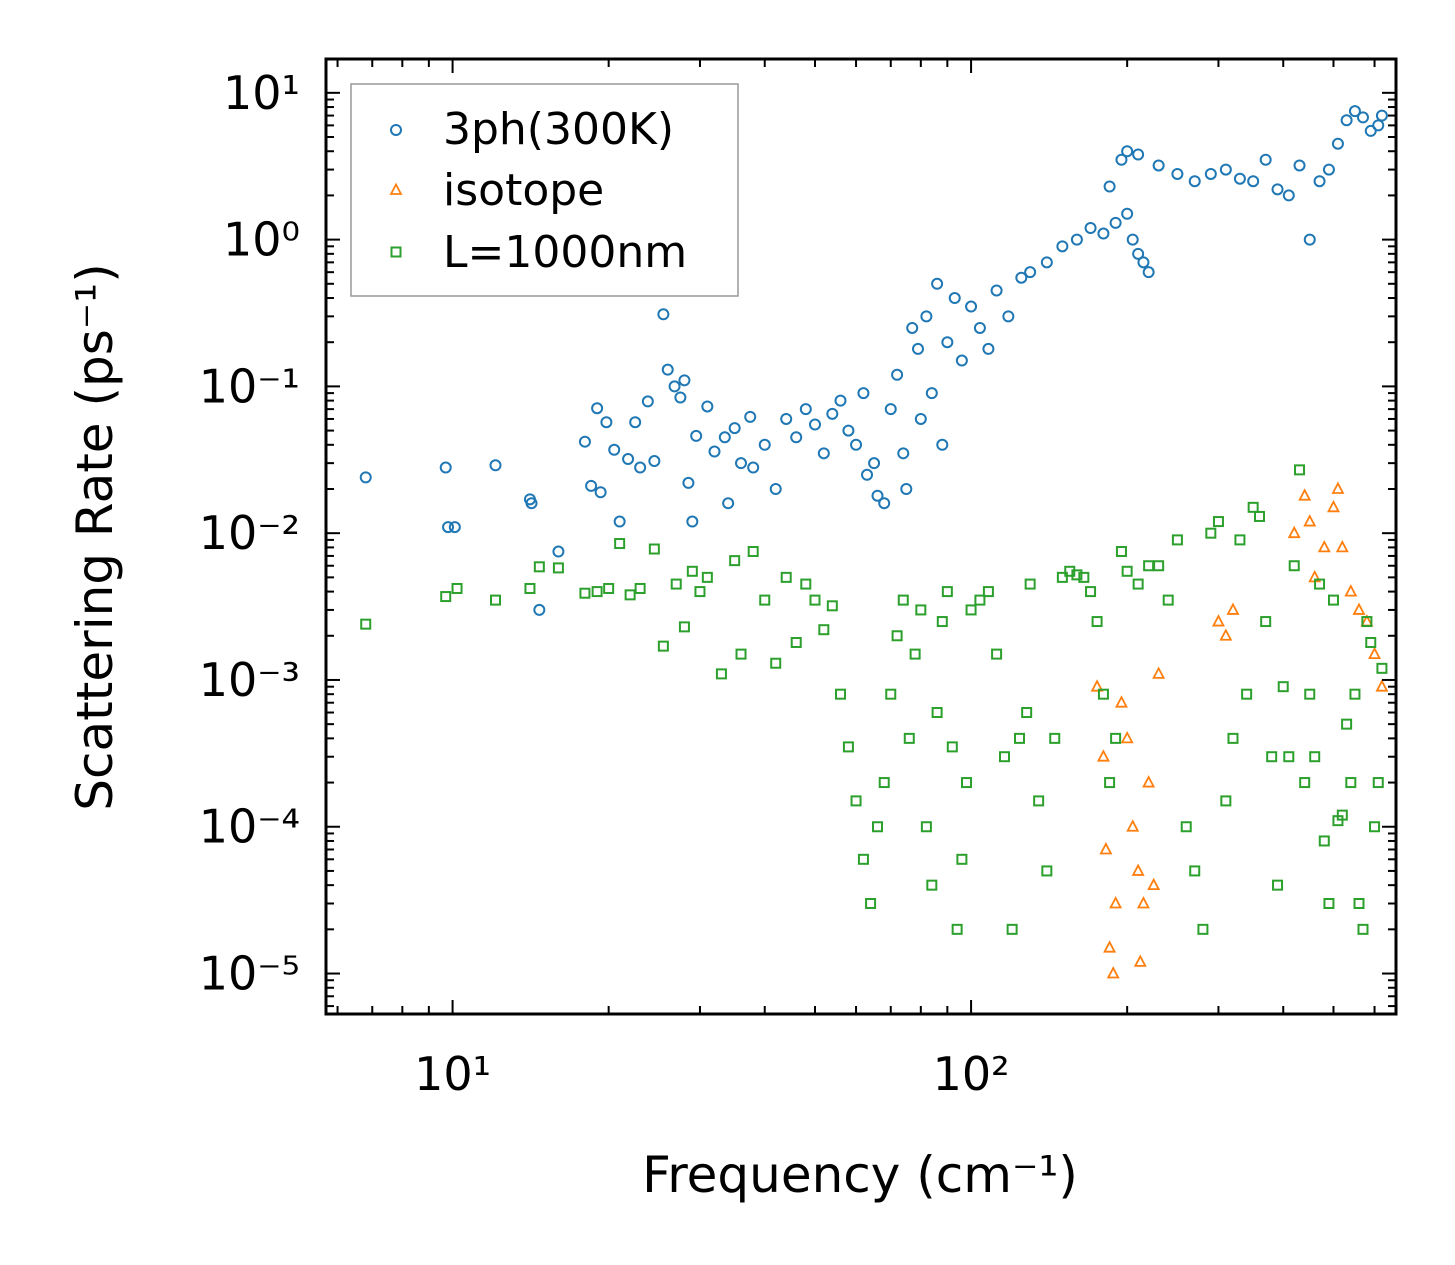 This screenshot has width=1455, height=1265. Describe the element at coordinates (558, 129) in the screenshot. I see `legend-label-3ph: 3ph(300K)` at that location.